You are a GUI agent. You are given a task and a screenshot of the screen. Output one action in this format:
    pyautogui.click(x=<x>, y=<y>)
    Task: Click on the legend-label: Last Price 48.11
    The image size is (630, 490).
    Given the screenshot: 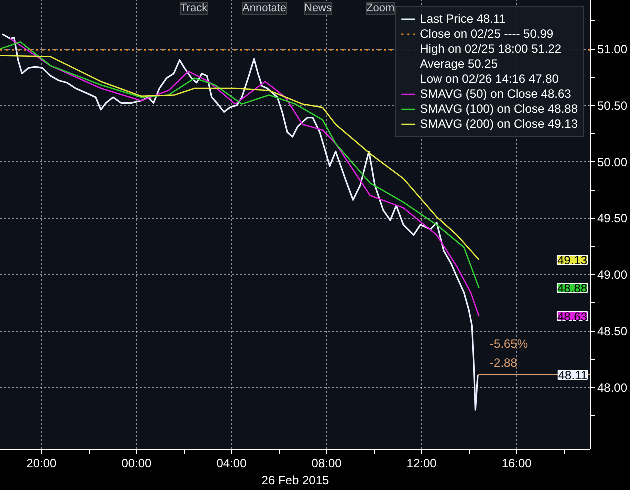 What is the action you would take?
    pyautogui.click(x=463, y=19)
    